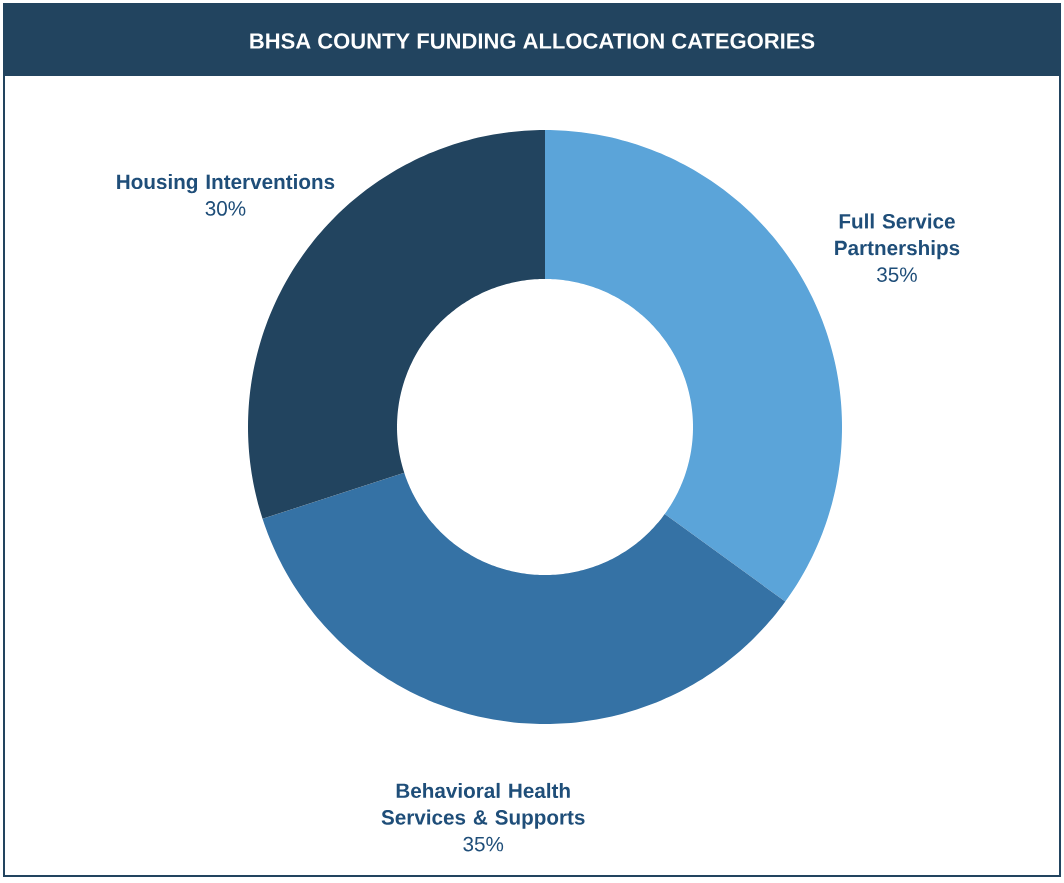 This screenshot has width=1064, height=883. What do you see at coordinates (226, 183) in the screenshot?
I see `slice-label: Housing Interventions` at bounding box center [226, 183].